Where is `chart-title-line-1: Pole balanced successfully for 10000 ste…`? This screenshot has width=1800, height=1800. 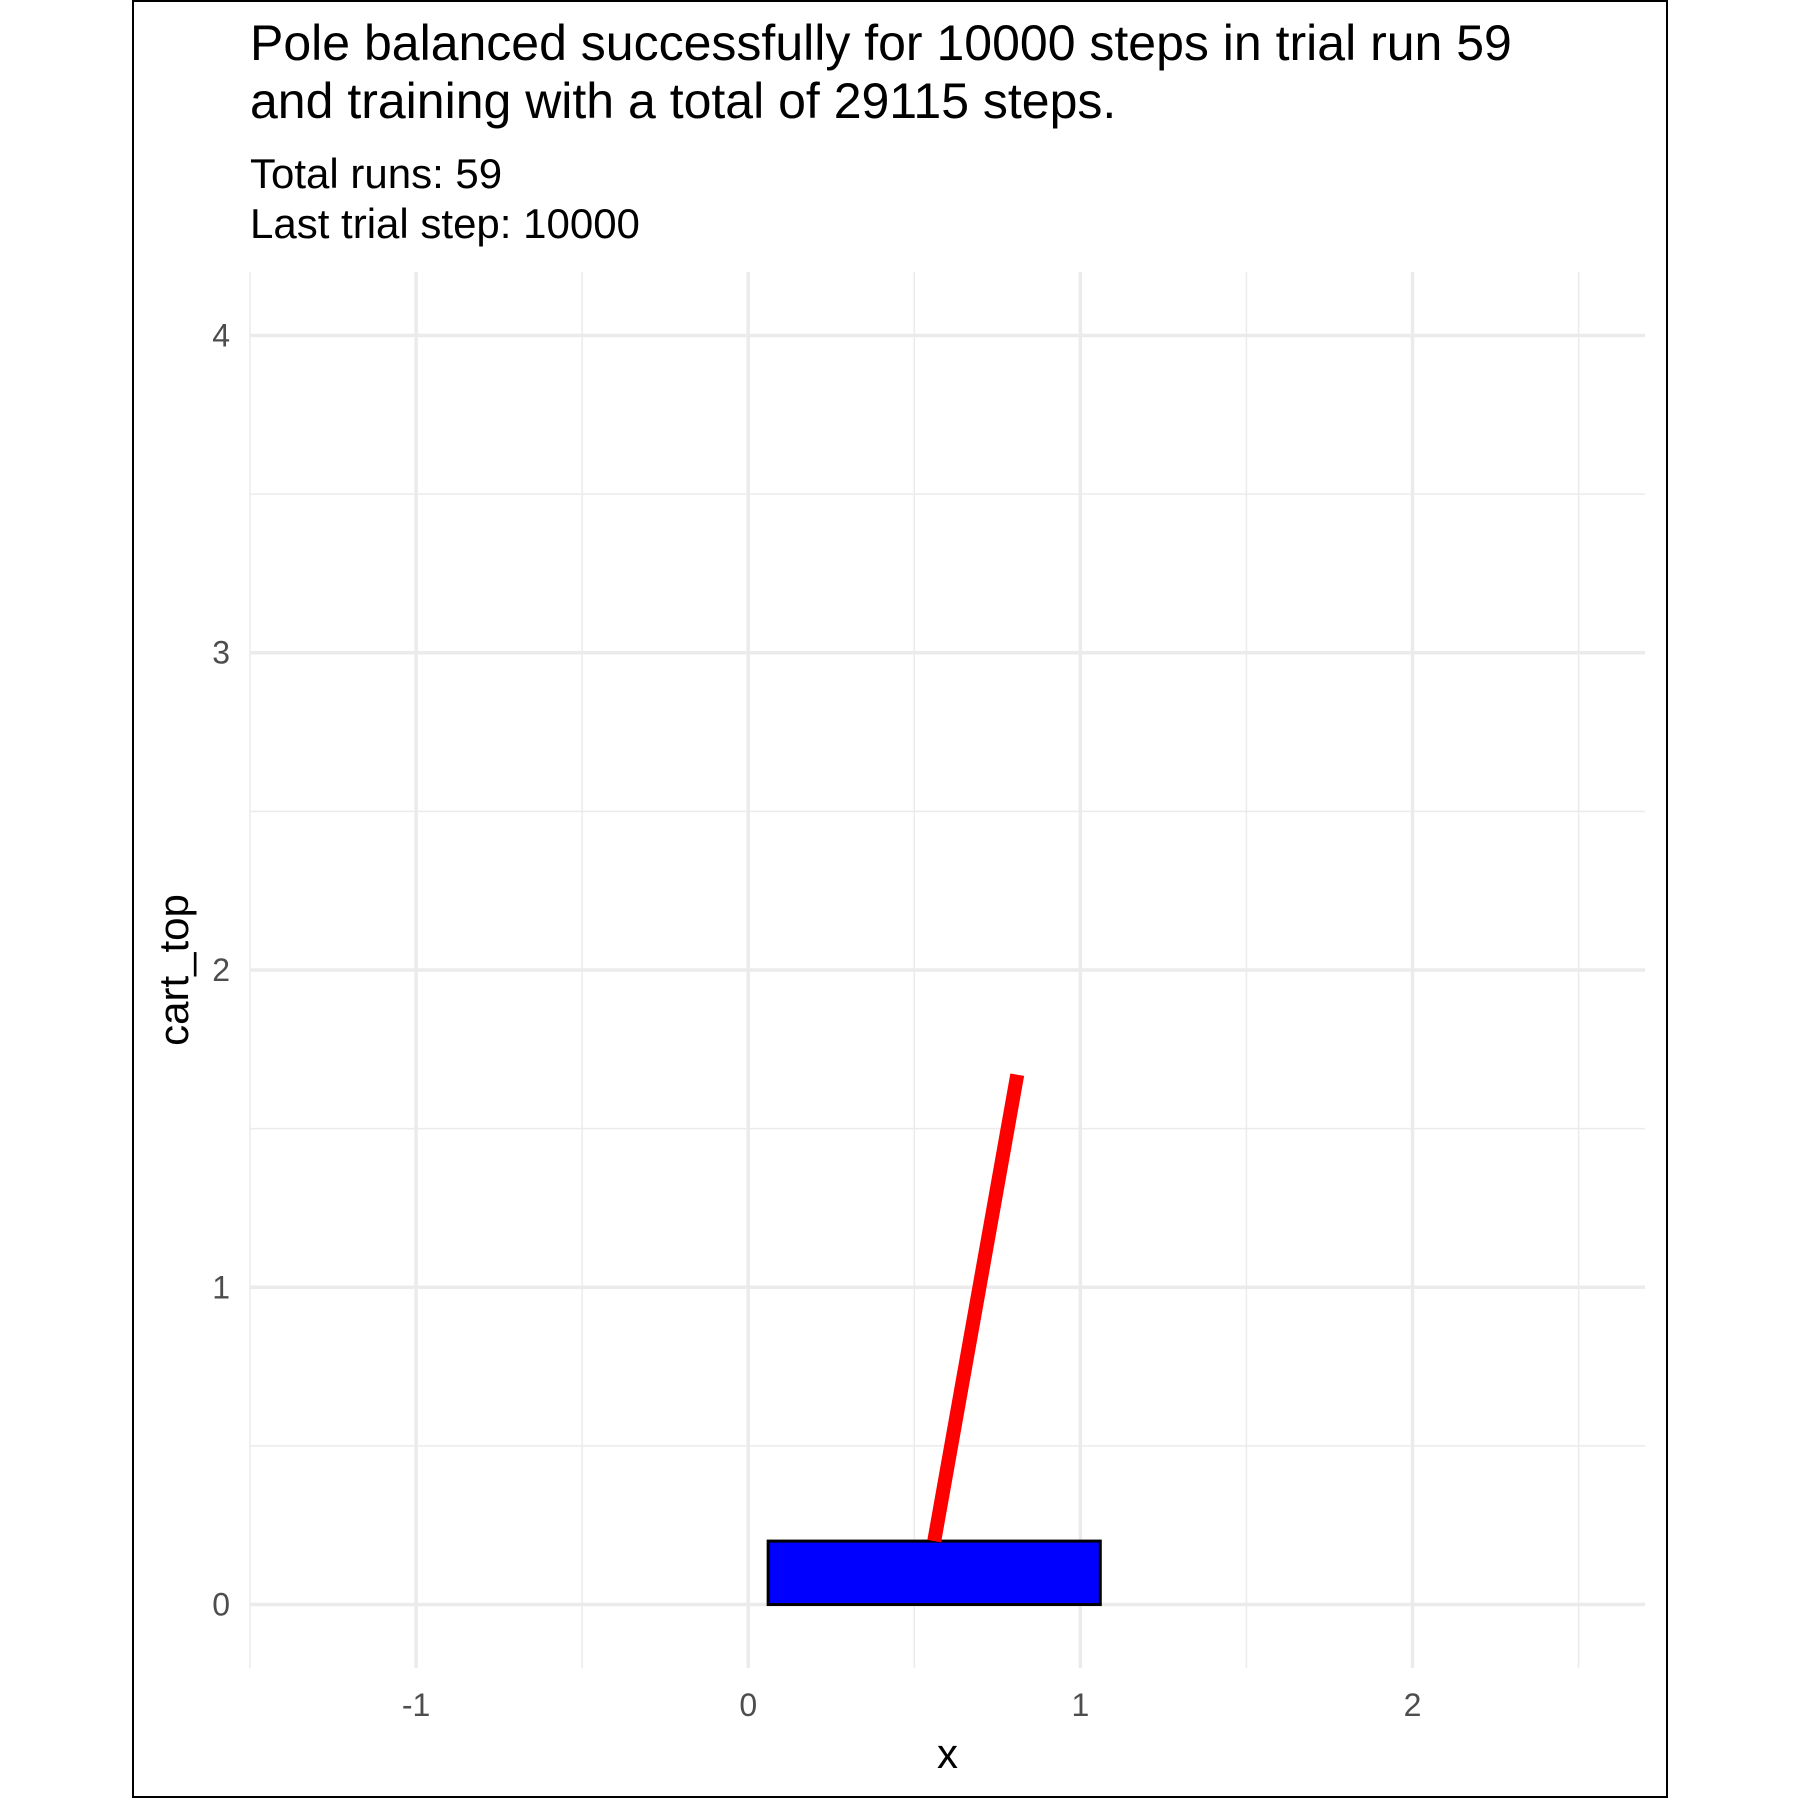 chart-title-line-1: Pole balanced successfully for 10000 ste… is located at coordinates (881, 43).